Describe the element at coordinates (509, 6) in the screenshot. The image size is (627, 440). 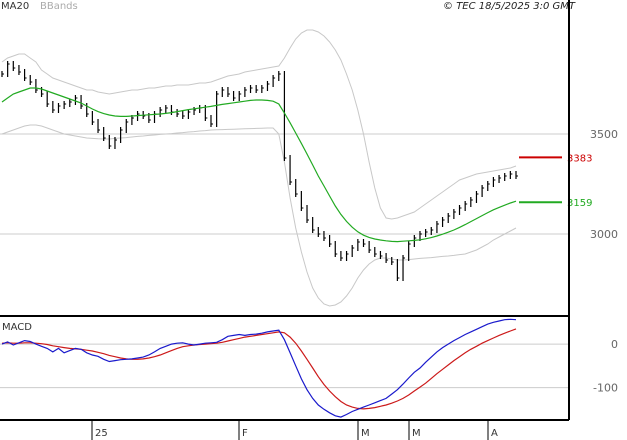
I see `source-label: © TEC 18/5/2025 3:0 GMT` at that location.